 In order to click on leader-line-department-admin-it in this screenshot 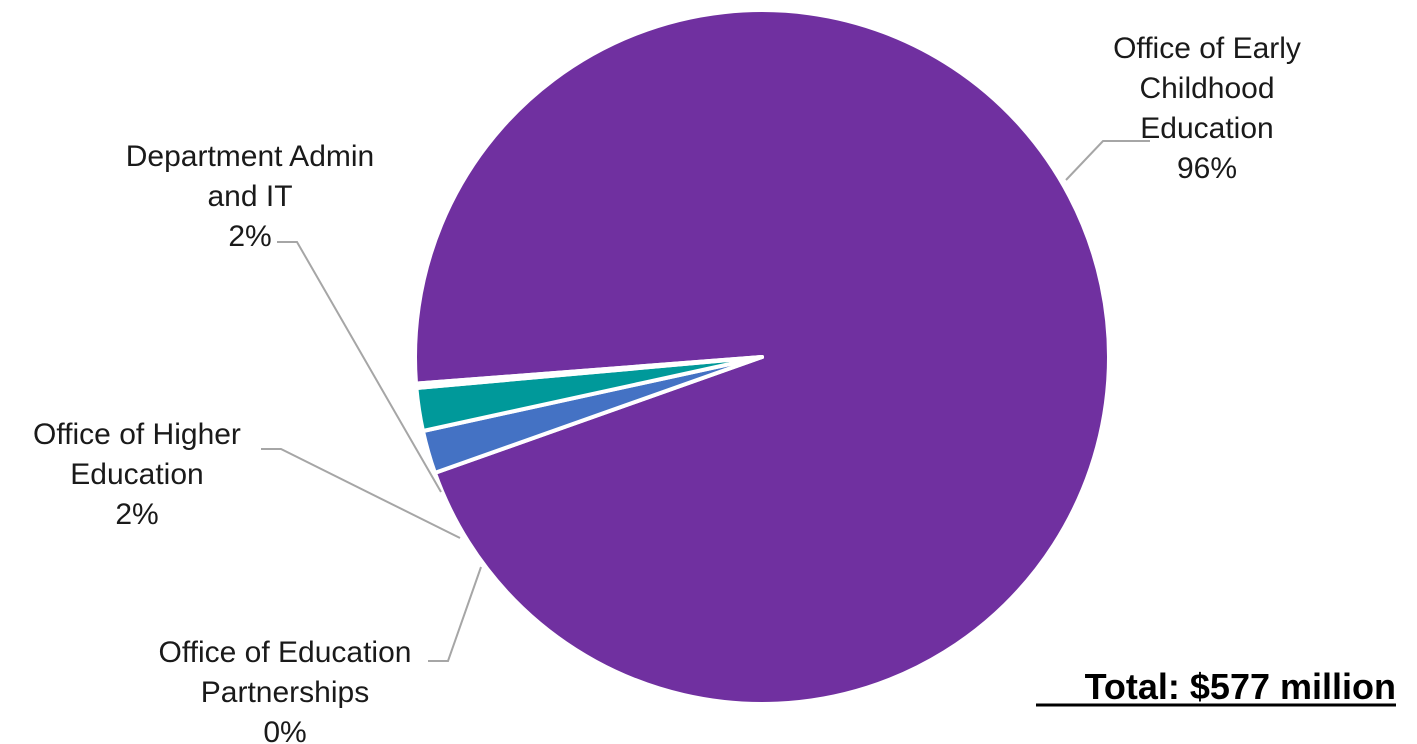, I will do `click(359, 367)`.